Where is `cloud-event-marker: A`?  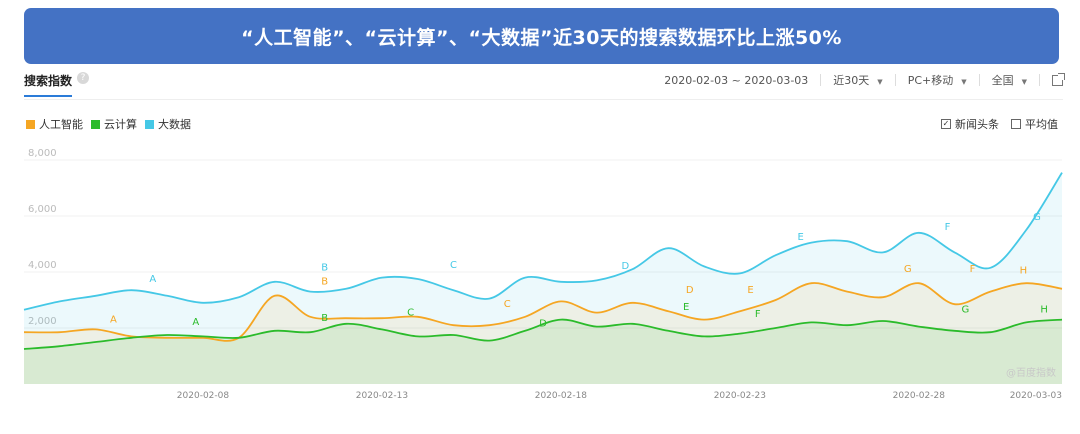 cloud-event-marker: A is located at coordinates (195, 322).